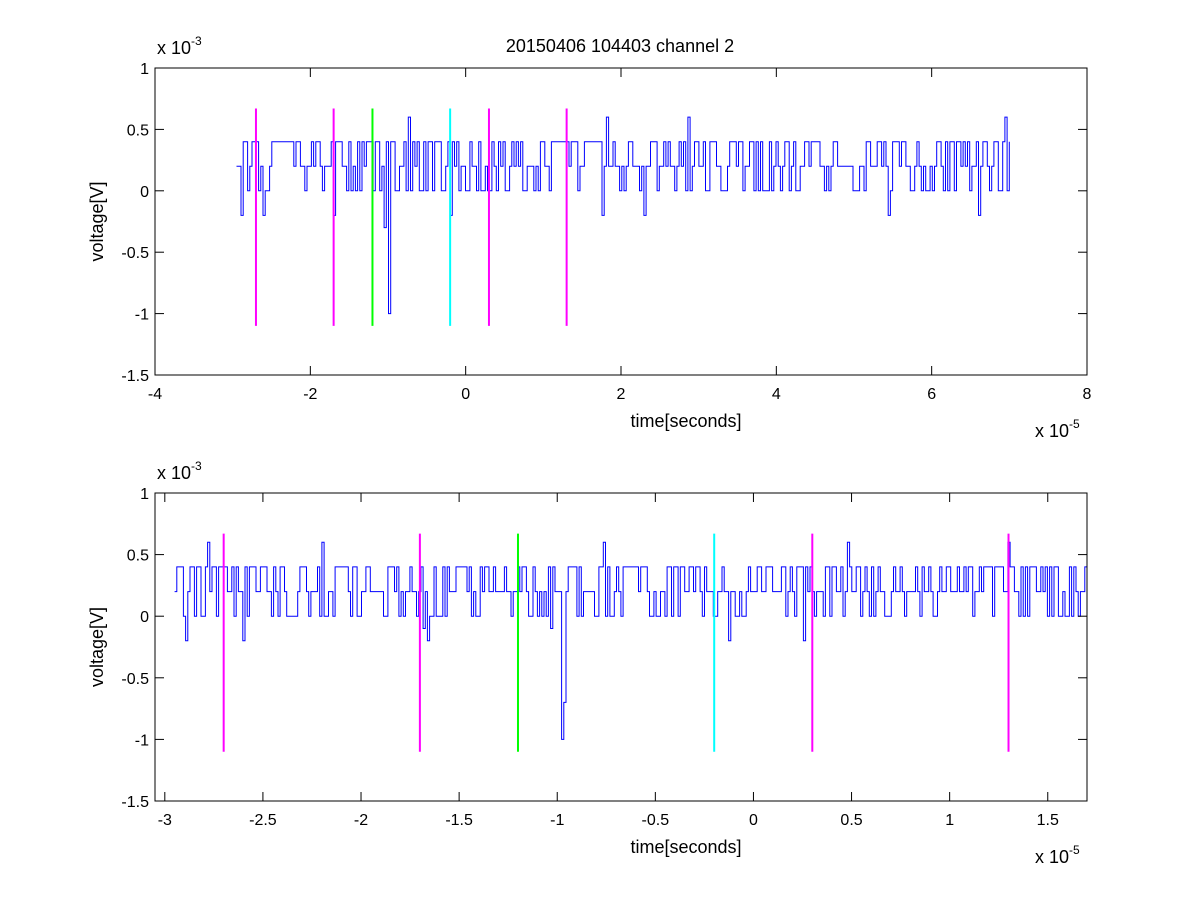  I want to click on top-voltage-series-line, so click(623, 215).